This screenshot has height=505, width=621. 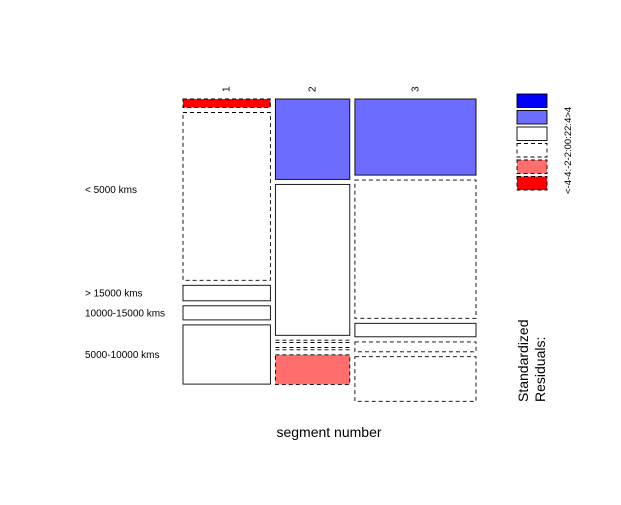 I want to click on mosaic-cell-col1-seg1, so click(x=226, y=103).